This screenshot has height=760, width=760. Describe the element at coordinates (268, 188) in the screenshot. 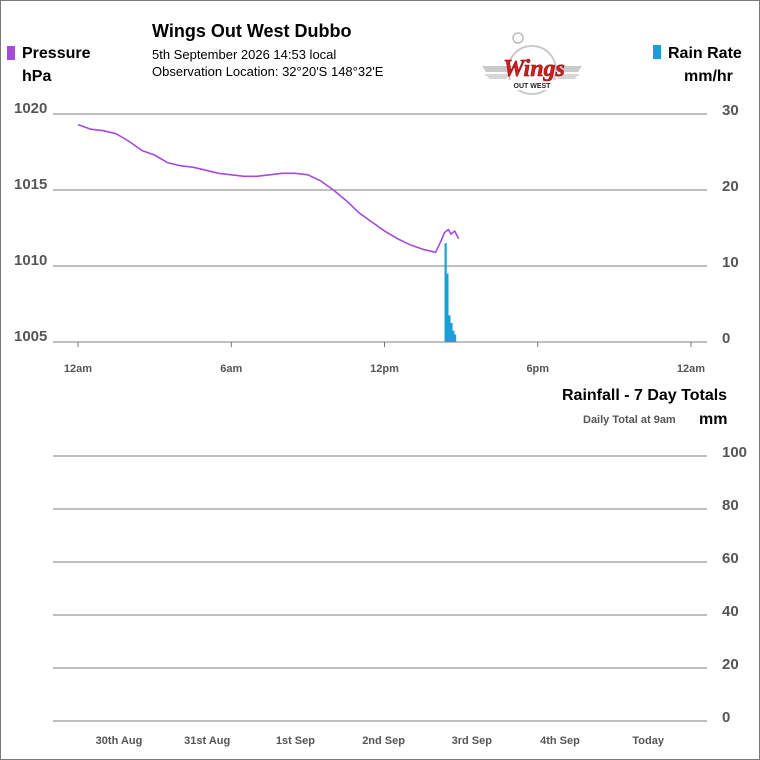

I see `pressure-line` at that location.